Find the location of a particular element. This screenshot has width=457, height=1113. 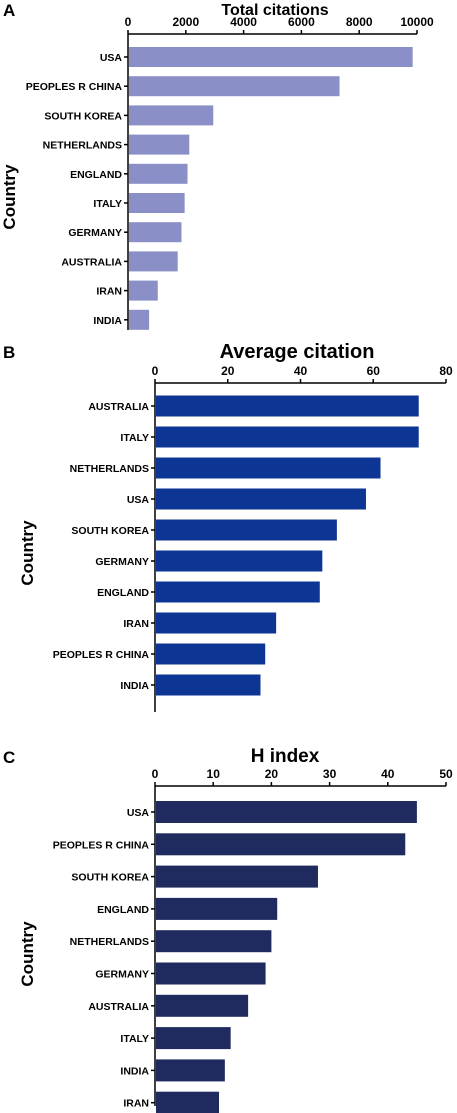

panel-c-category-label: IRAN is located at coordinates (136, 1104).